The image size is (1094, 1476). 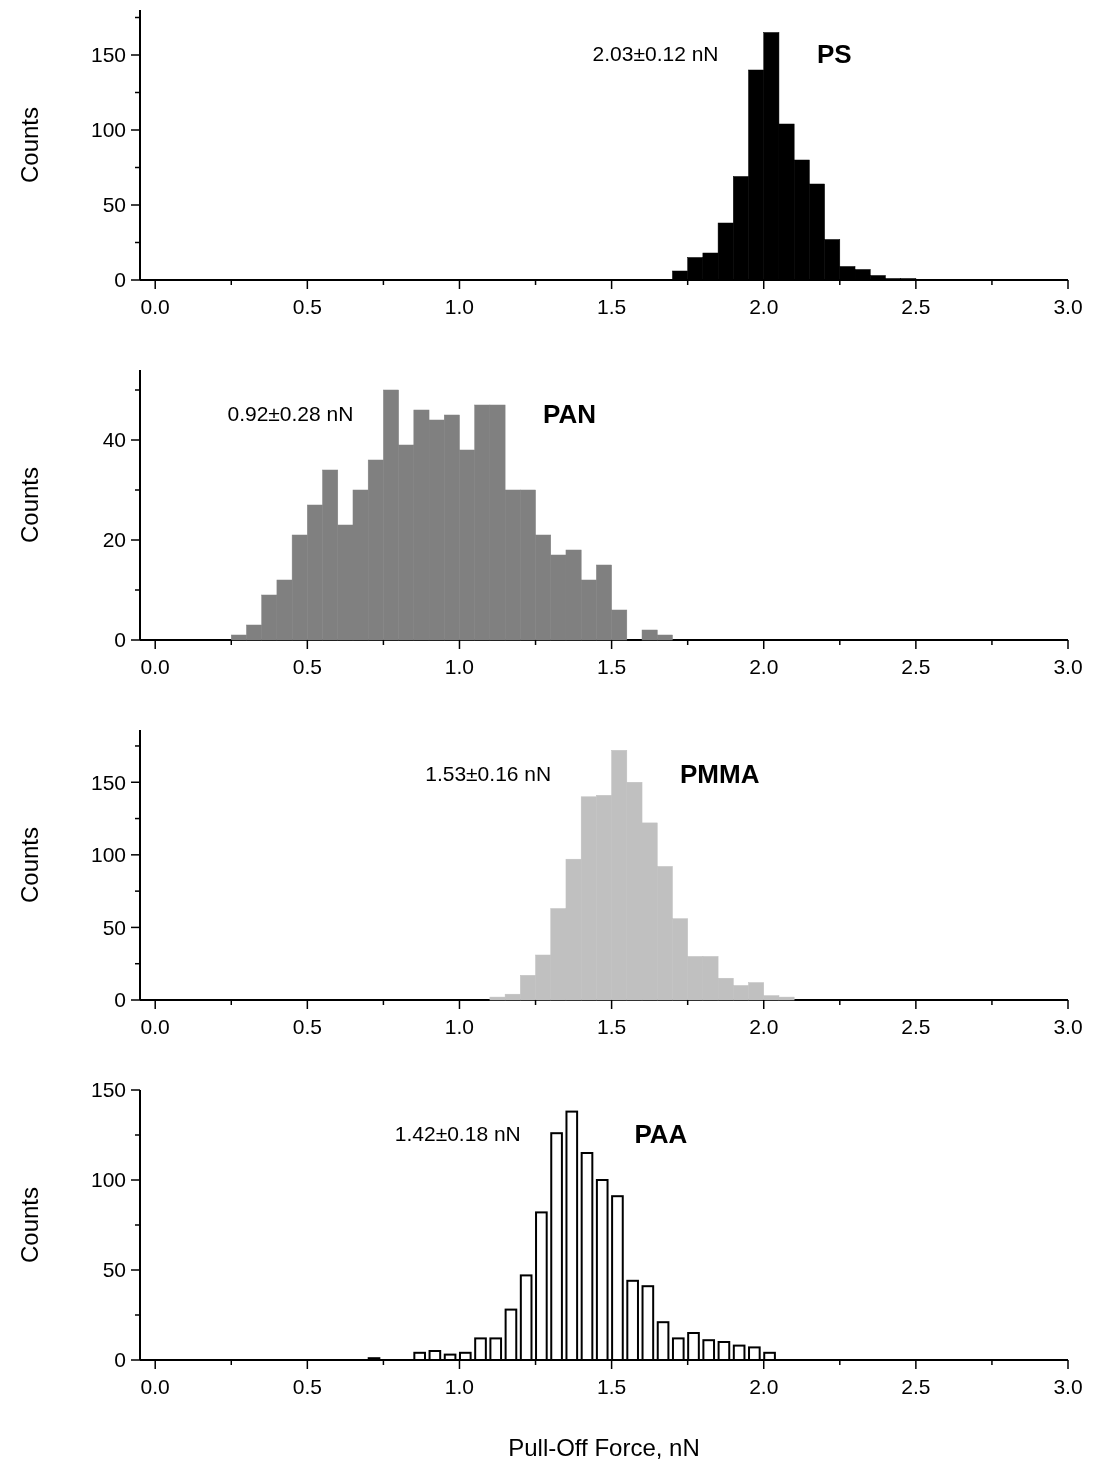 I want to click on x-axis-title: Pull-Off Force, nN, so click(x=604, y=1447).